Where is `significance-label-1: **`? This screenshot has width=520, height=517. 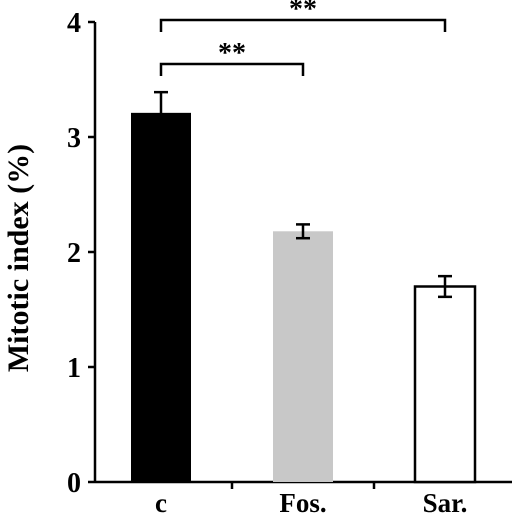
significance-label-1: ** is located at coordinates (232, 53).